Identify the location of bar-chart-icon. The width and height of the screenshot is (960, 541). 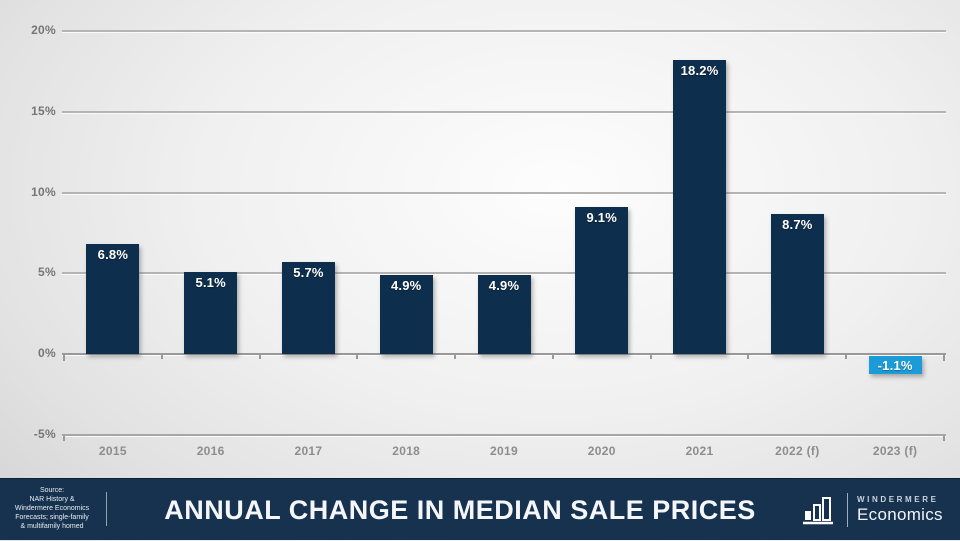
(818, 511).